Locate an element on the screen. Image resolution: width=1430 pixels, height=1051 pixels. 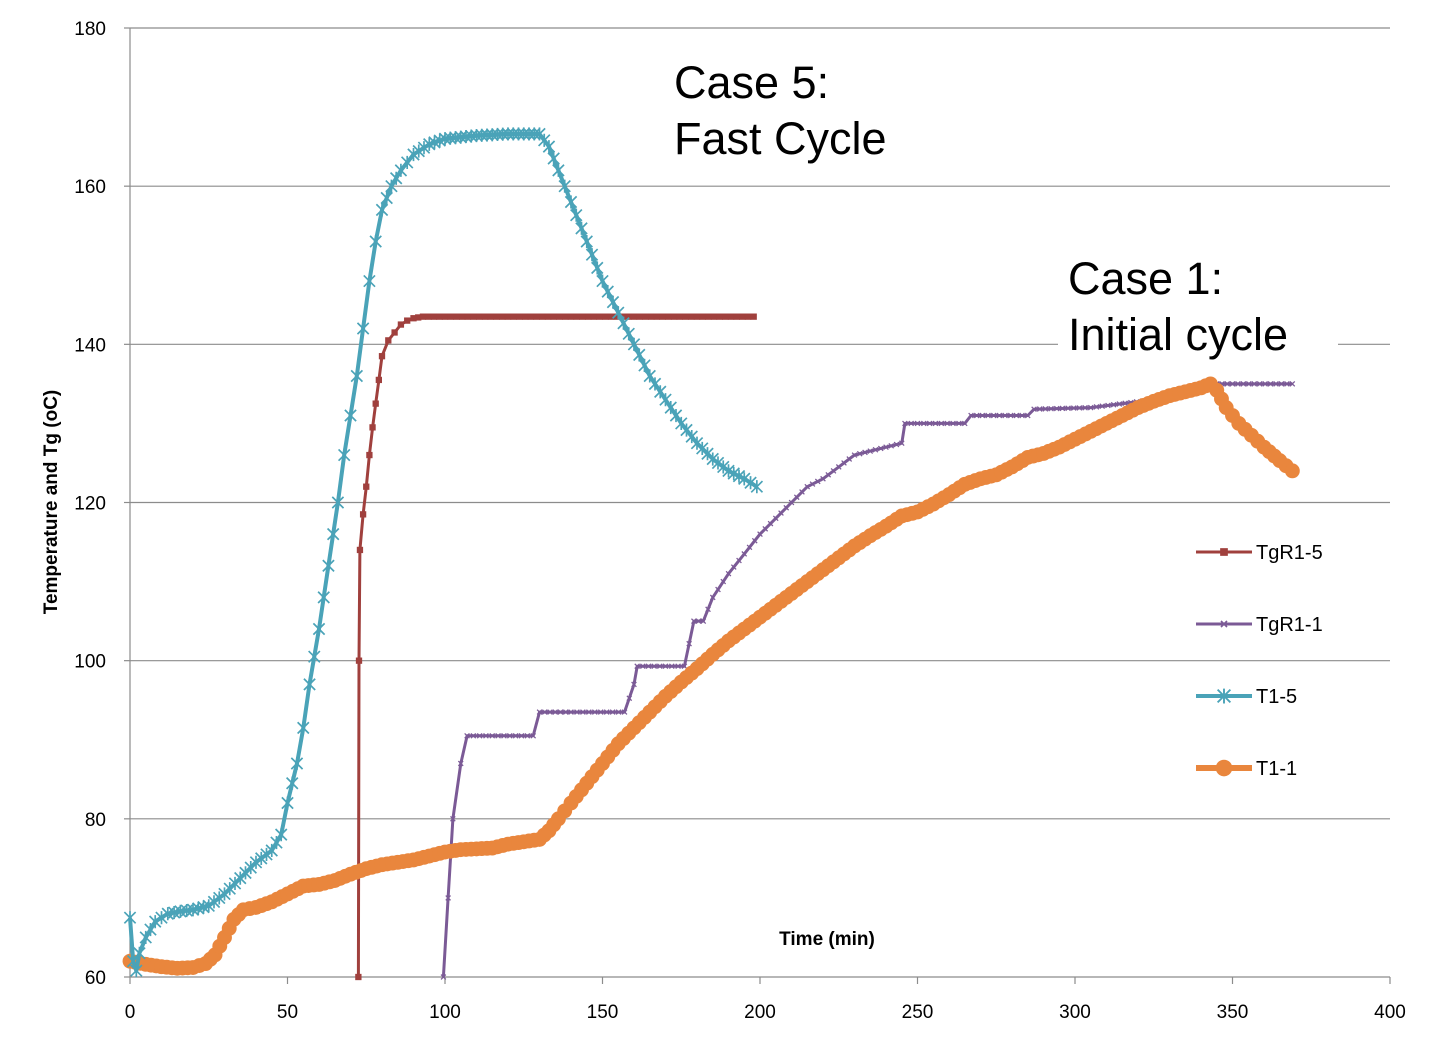
x-tick-label: 400 is located at coordinates (1390, 1012).